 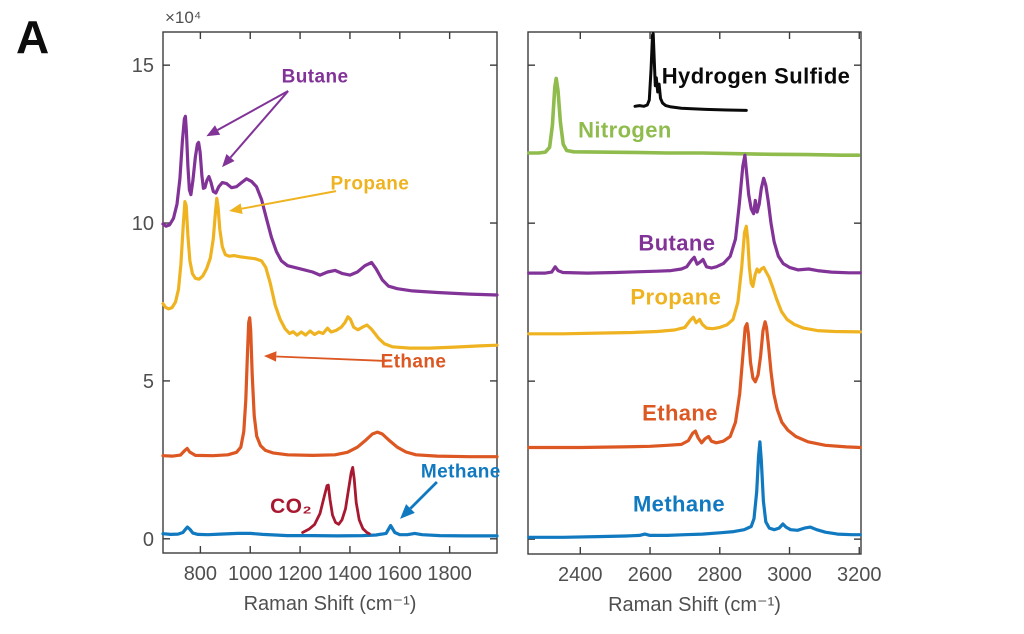 I want to click on annotation-label-co-: CO₂, so click(x=291, y=506).